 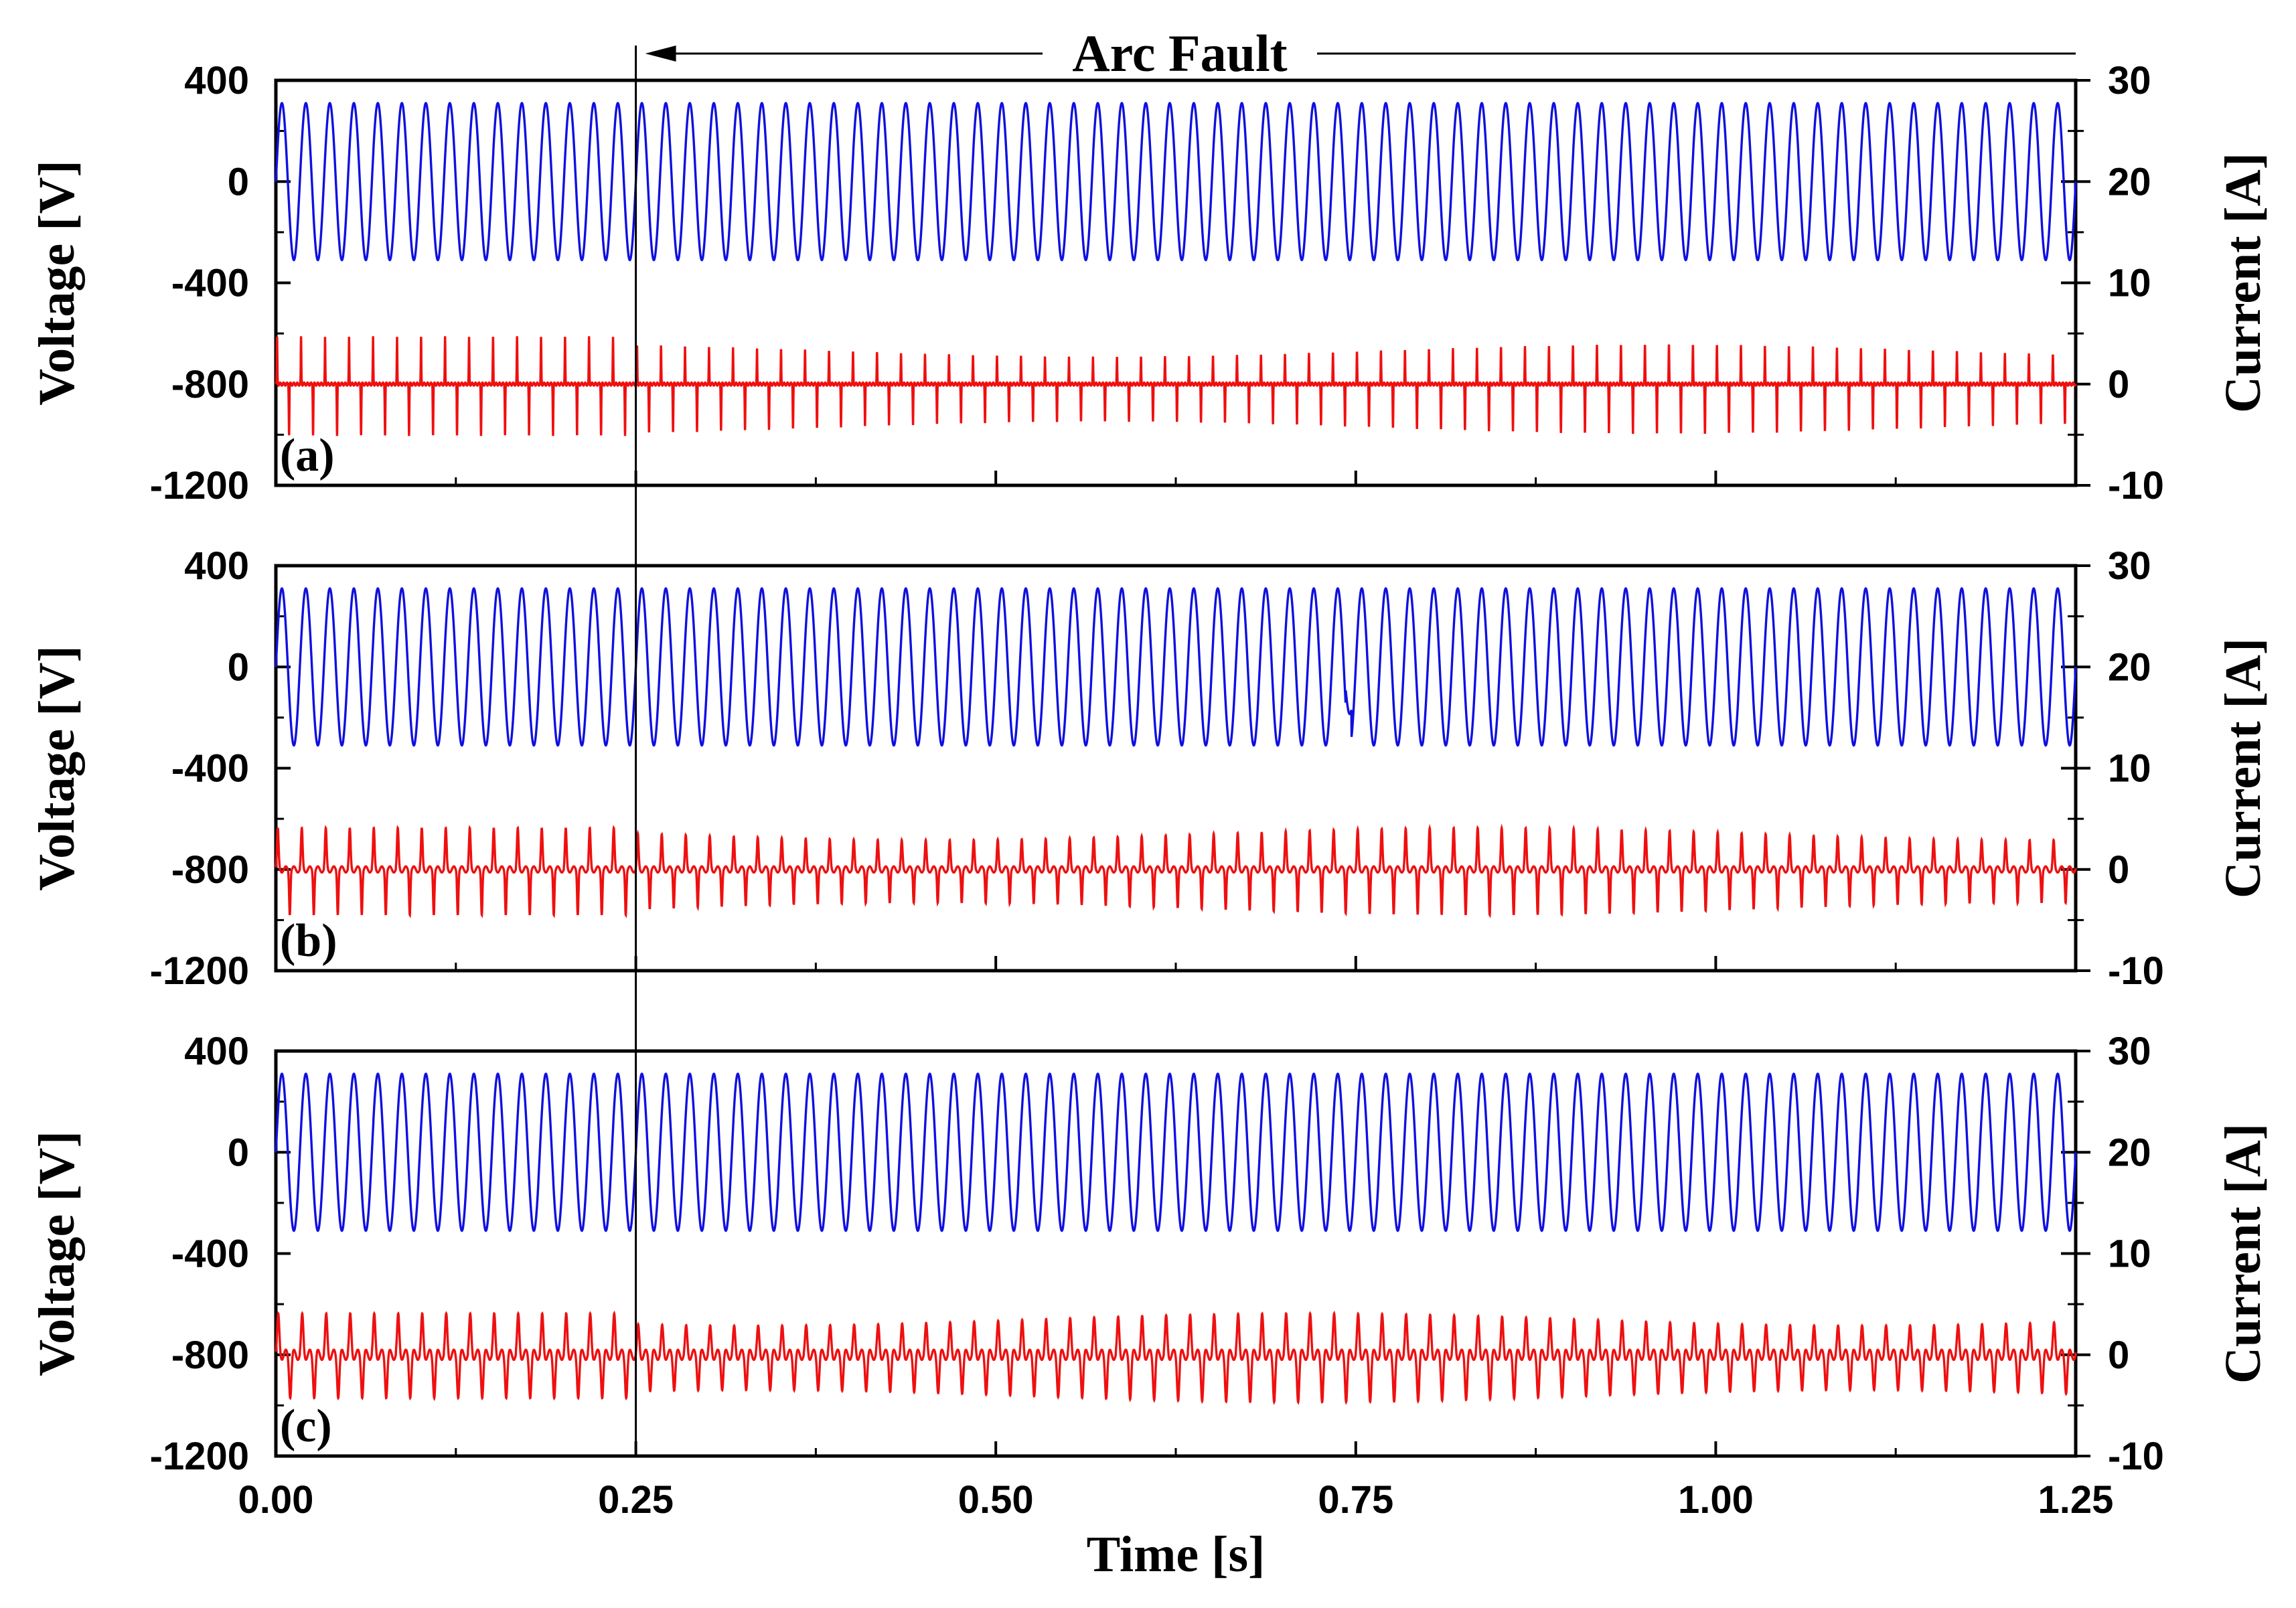 What do you see at coordinates (276, 1500) in the screenshot?
I see `x-tick-label: 0.00` at bounding box center [276, 1500].